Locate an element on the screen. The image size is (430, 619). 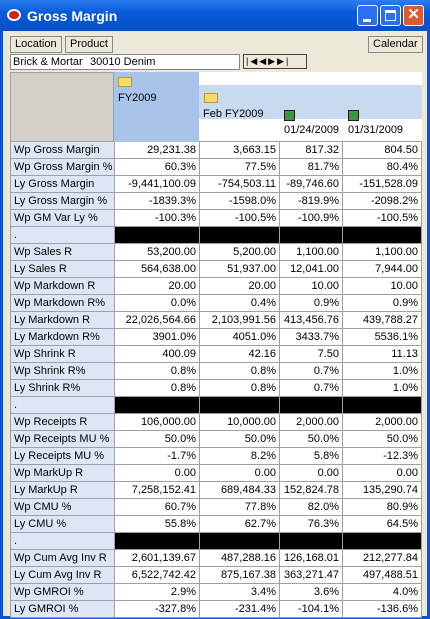
value-cell: 400.09 is located at coordinates (157, 354).